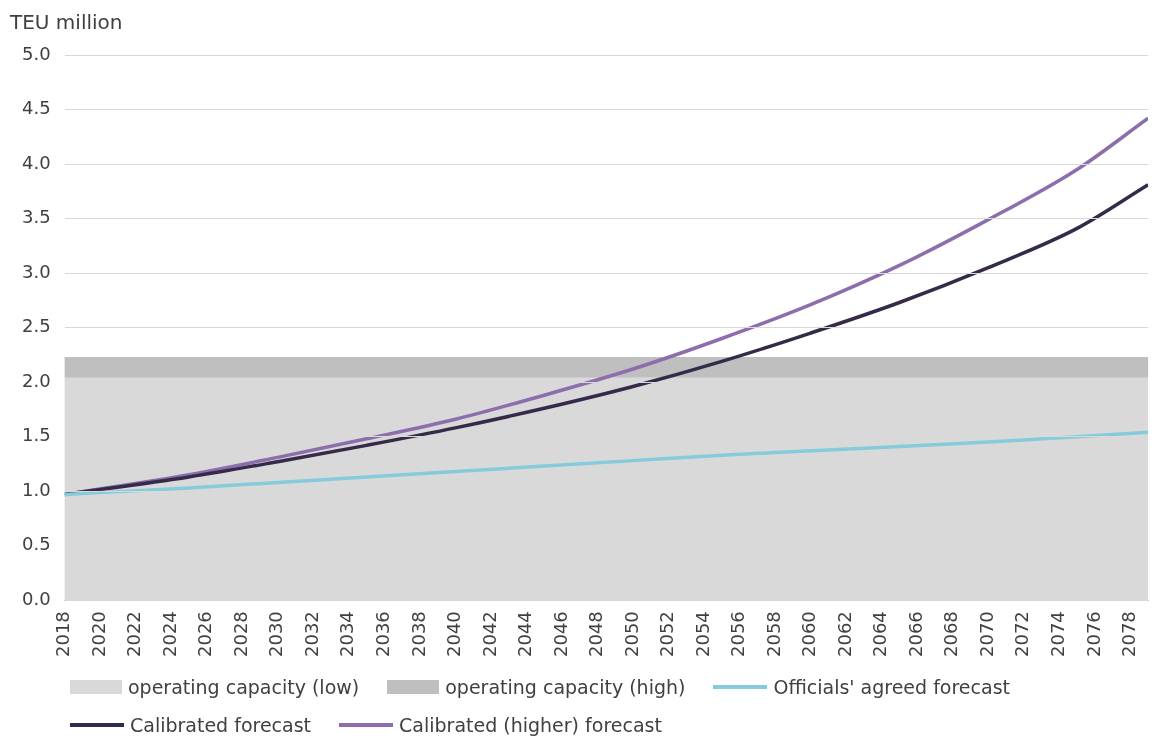  I want to click on x-tick-label: 2058, so click(773, 634).